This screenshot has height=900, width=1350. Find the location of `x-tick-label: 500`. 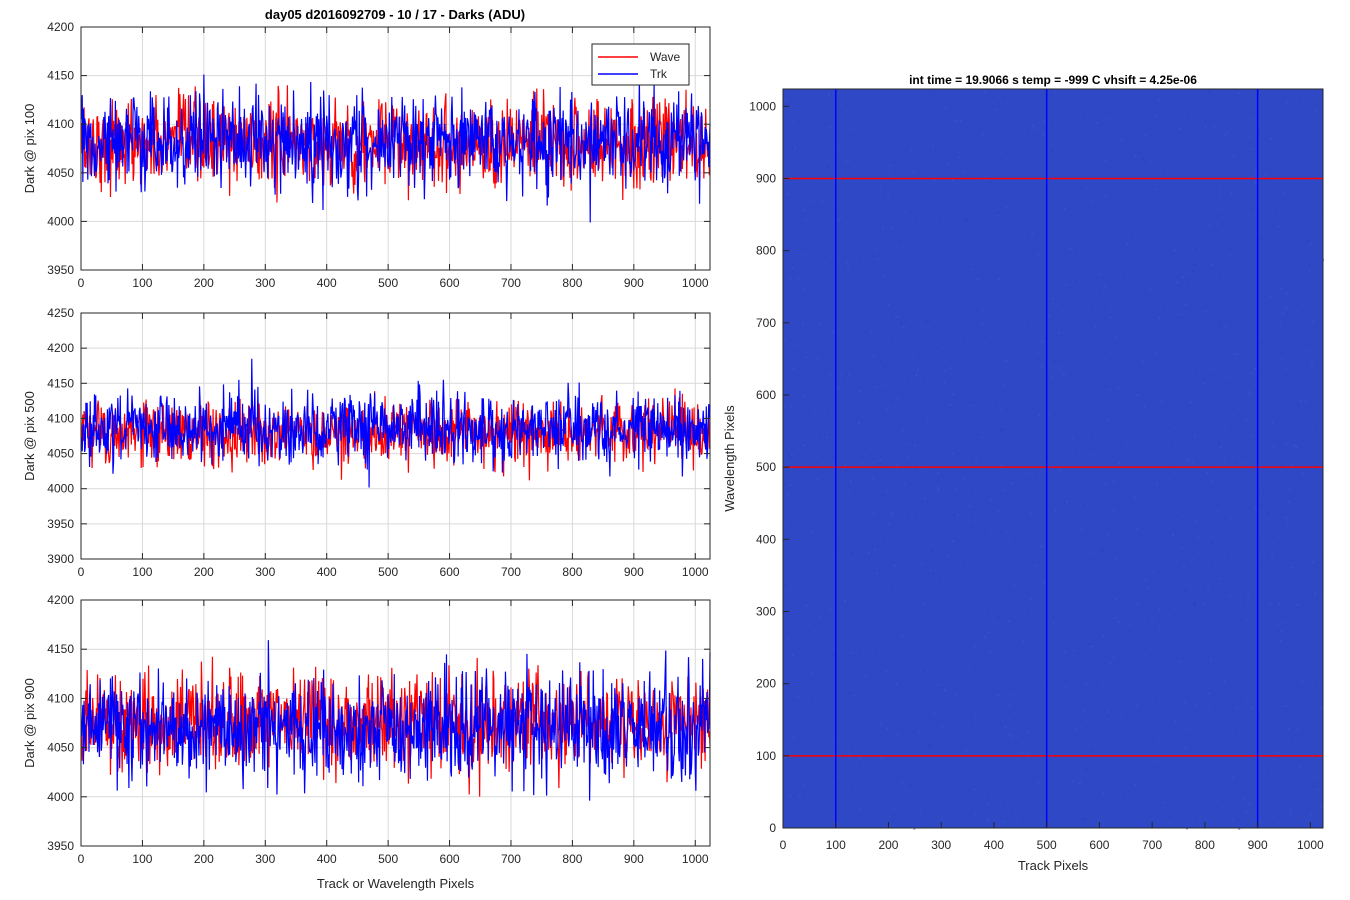

x-tick-label: 500 is located at coordinates (388, 283).